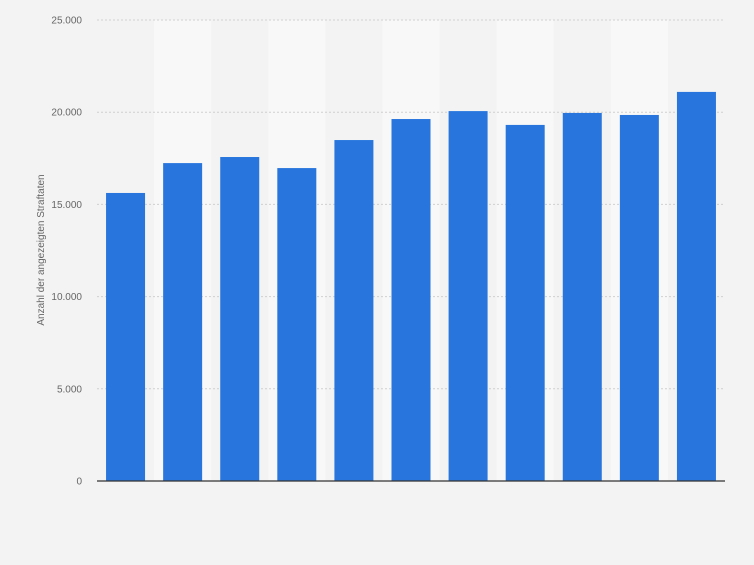  Describe the element at coordinates (69, 389) in the screenshot. I see `y-tick-label: 5.000` at that location.